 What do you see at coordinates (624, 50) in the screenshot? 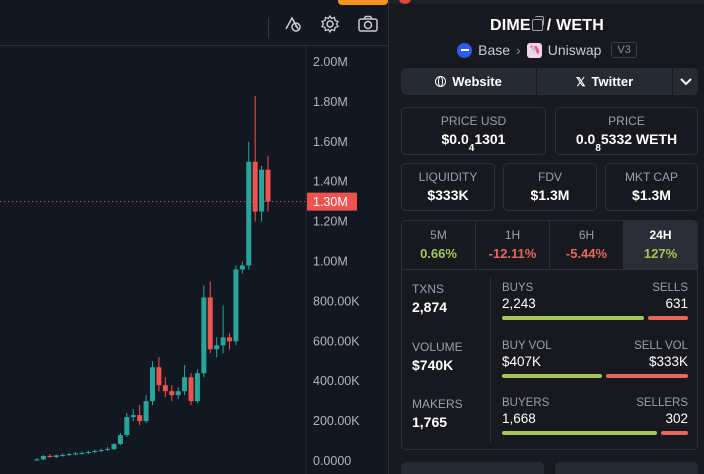
I see `version-badge: V3` at bounding box center [624, 50].